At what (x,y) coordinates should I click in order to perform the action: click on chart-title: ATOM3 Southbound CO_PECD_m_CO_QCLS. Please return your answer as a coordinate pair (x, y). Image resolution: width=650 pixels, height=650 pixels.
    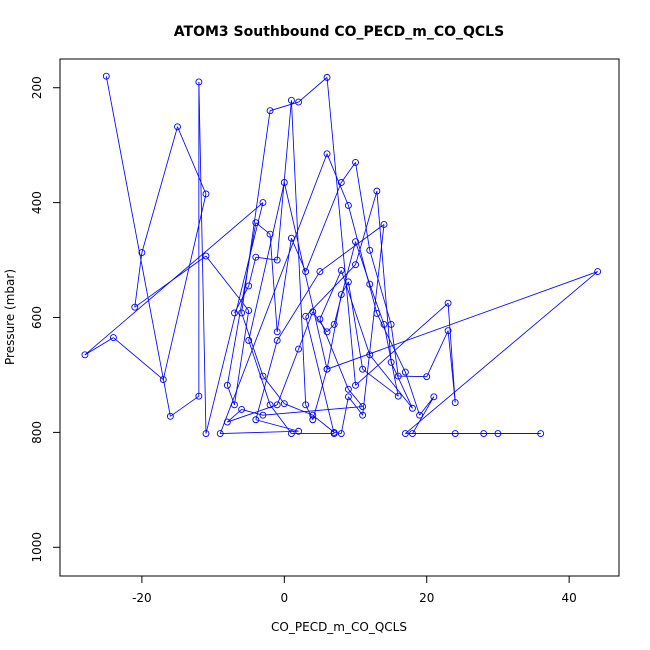
    Looking at the image, I should click on (339, 32).